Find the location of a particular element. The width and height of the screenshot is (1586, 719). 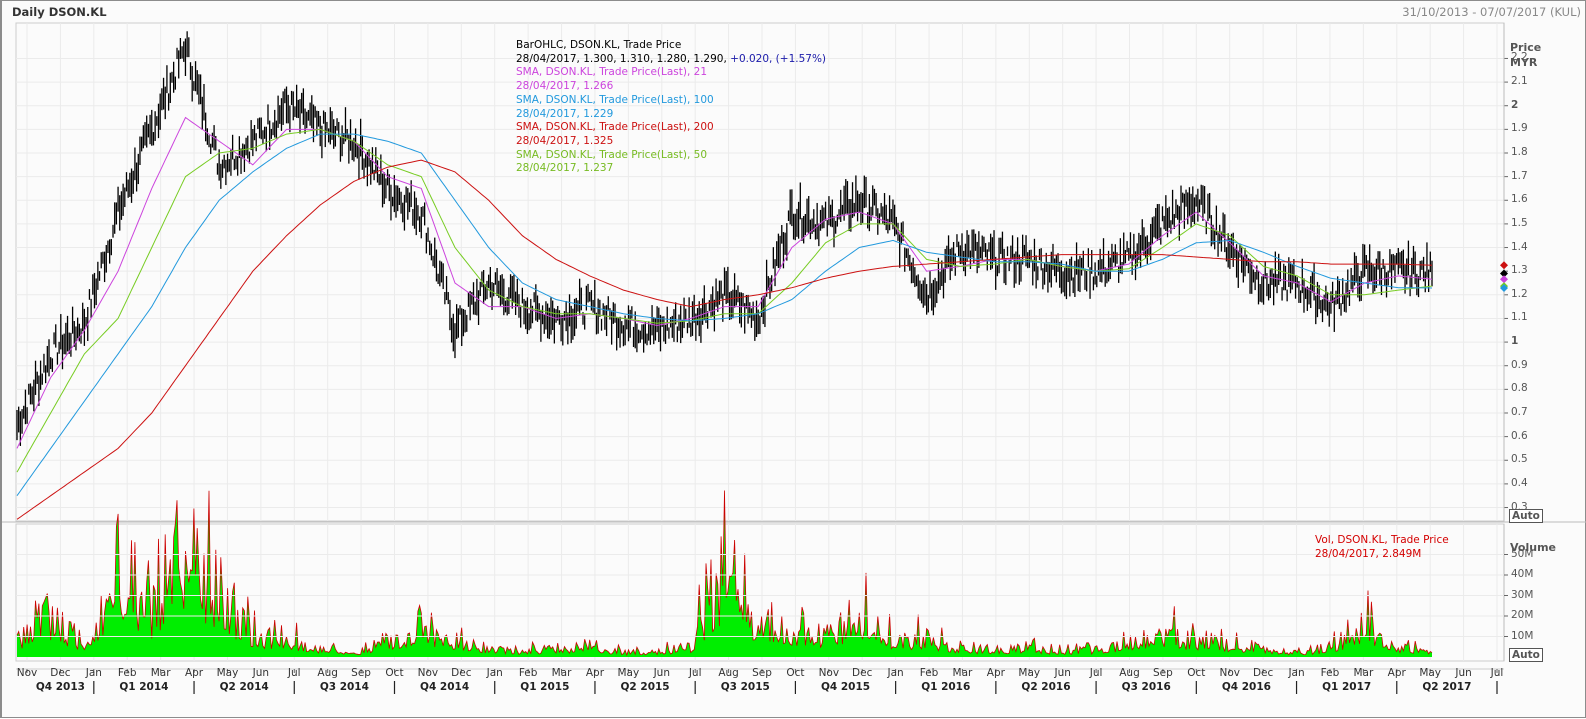

ohlc-values: 28/04/2017, 1.300, 1.310, 1.280, 1.290, is located at coordinates (621, 58).